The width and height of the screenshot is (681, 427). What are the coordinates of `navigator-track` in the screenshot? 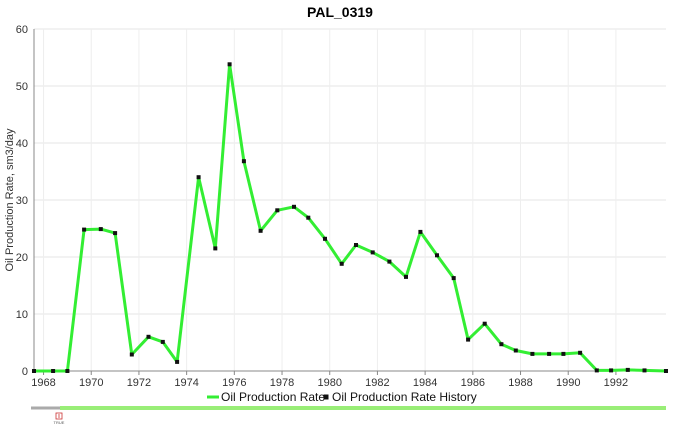 It's located at (48, 408).